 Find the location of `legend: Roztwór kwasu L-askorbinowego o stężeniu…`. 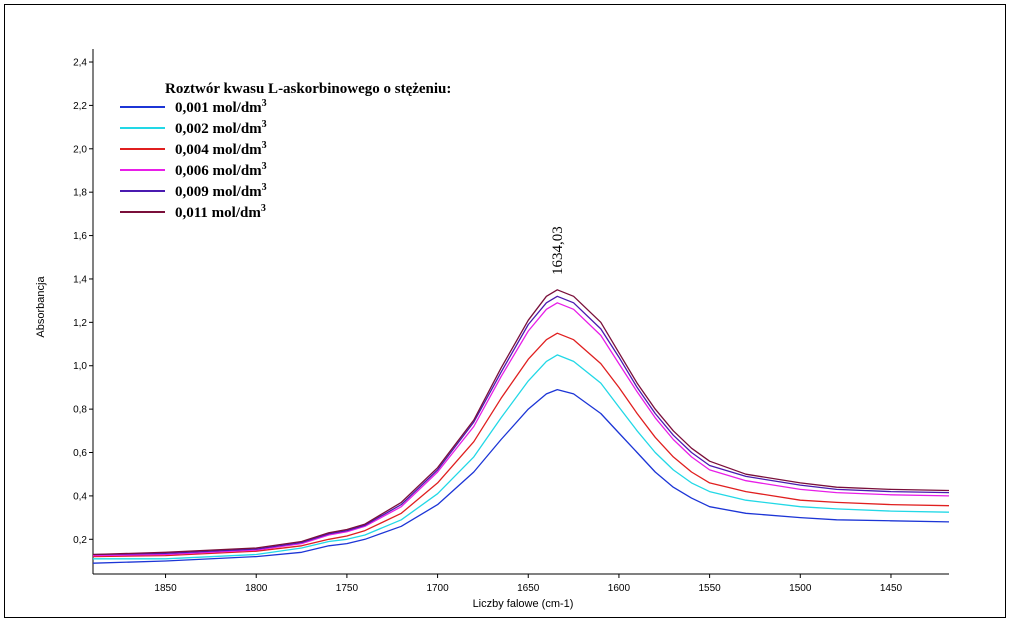

legend: Roztwór kwasu L-askorbinowego o stężeniu… is located at coordinates (285, 151).